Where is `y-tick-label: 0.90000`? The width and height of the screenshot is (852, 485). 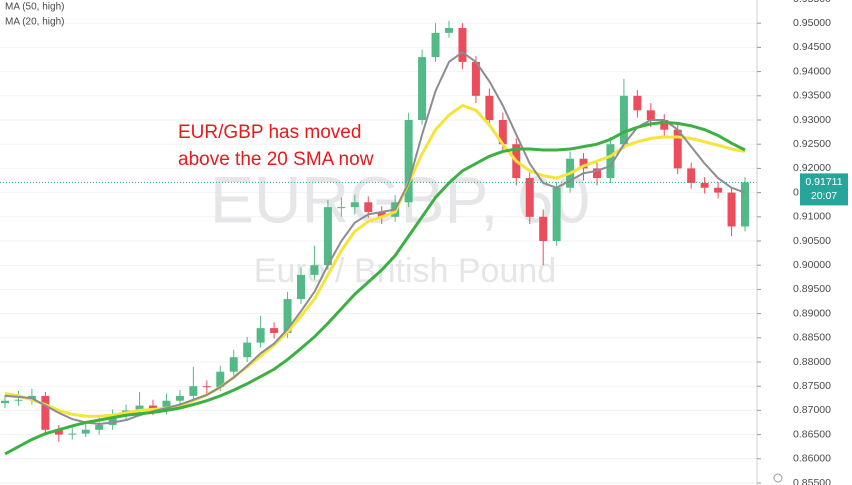
y-tick-label: 0.90000 is located at coordinates (812, 265).